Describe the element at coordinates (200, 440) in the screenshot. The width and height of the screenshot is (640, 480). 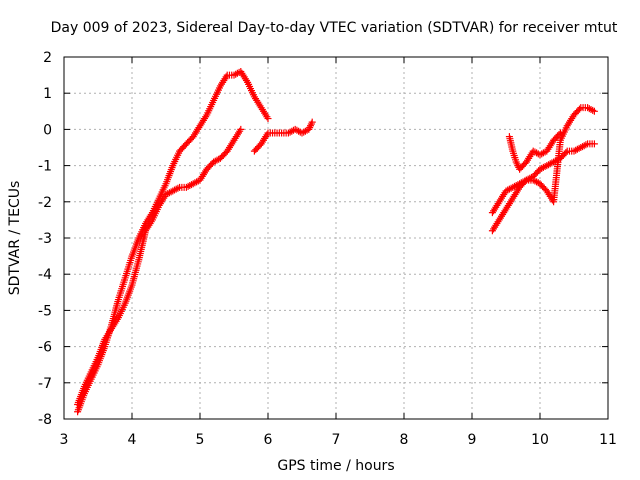
I see `x-tick-label: 5` at that location.